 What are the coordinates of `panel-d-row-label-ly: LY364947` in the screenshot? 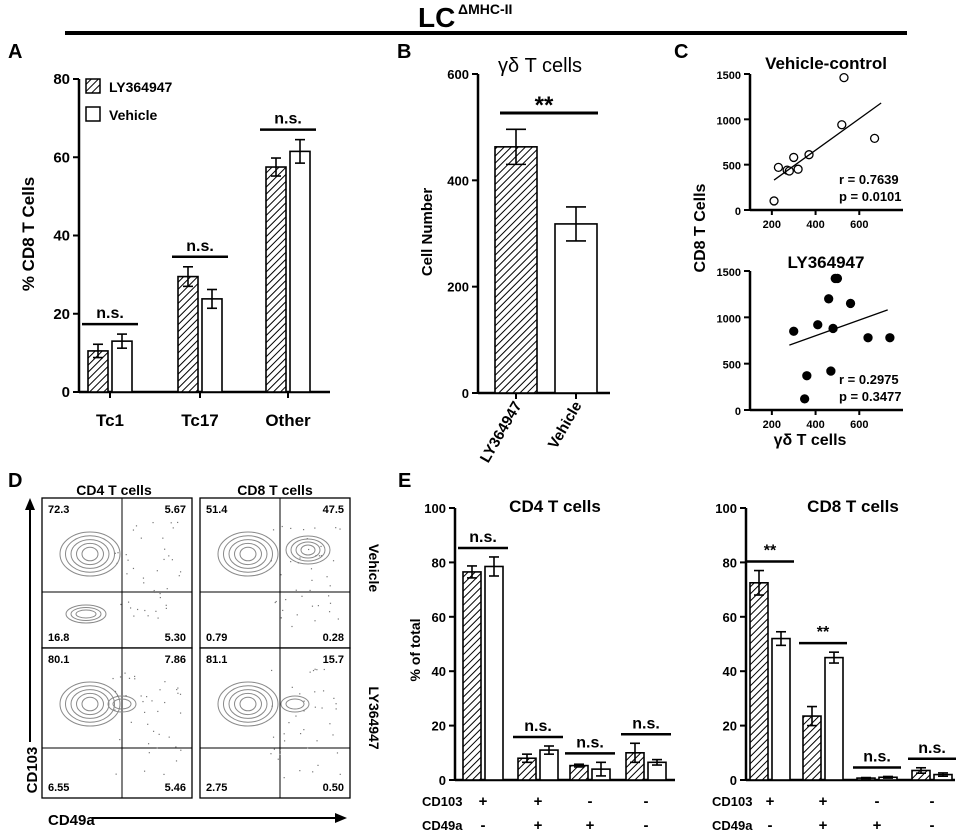 It's located at (374, 718).